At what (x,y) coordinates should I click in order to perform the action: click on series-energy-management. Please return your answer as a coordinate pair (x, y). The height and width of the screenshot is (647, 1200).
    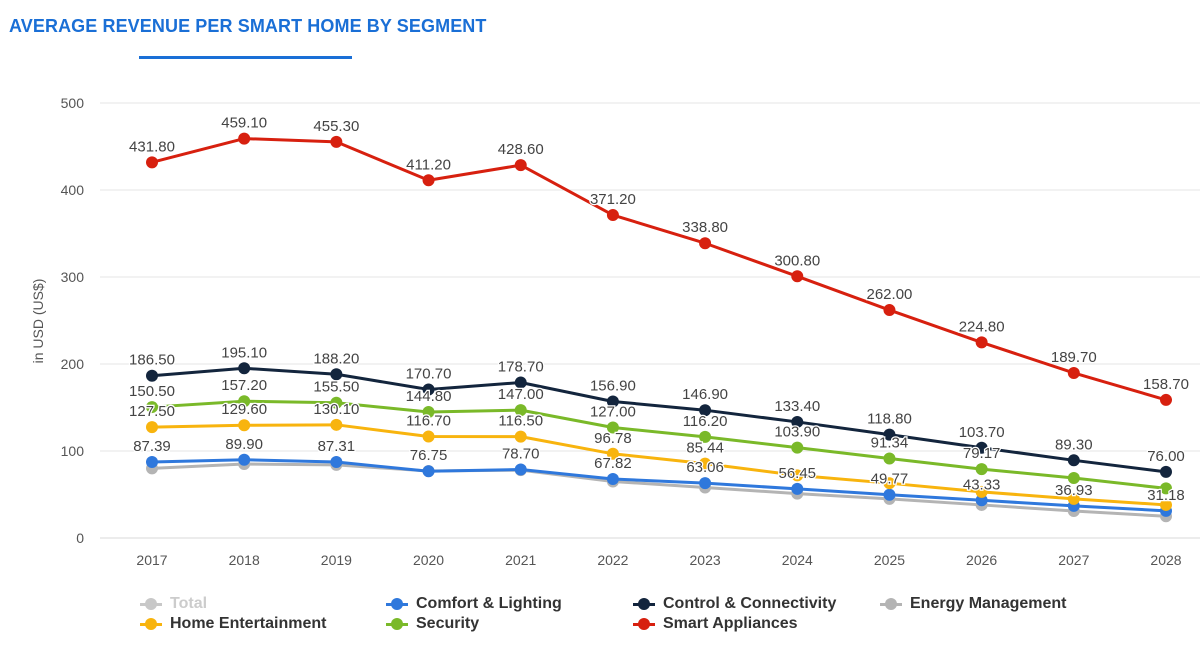
    Looking at the image, I should click on (659, 490).